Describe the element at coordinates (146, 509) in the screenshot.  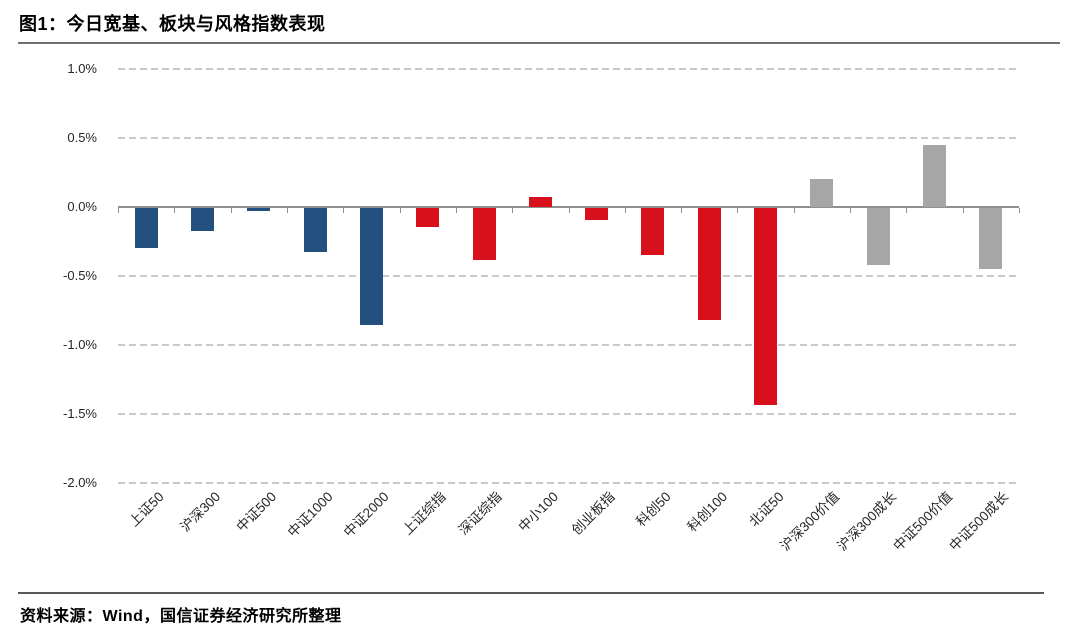
I see `x-axis-label: 上证50` at that location.